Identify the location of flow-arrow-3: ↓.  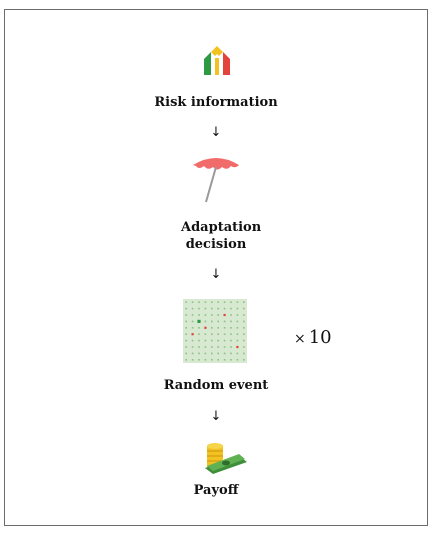
(216, 416).